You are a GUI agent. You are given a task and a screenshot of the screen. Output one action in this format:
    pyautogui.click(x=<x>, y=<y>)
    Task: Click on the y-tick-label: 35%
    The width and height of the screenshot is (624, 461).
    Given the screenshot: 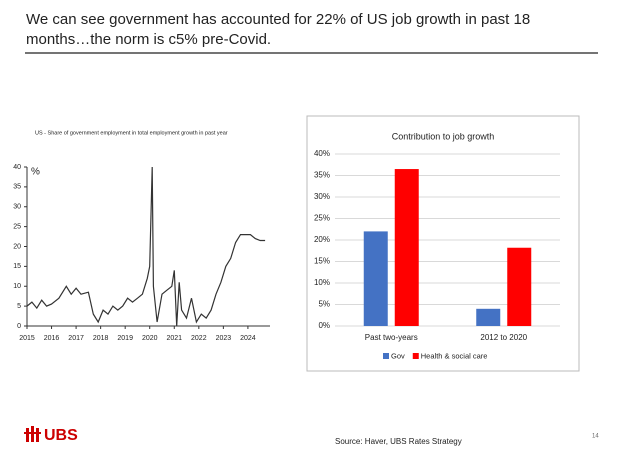 What is the action you would take?
    pyautogui.click(x=322, y=175)
    